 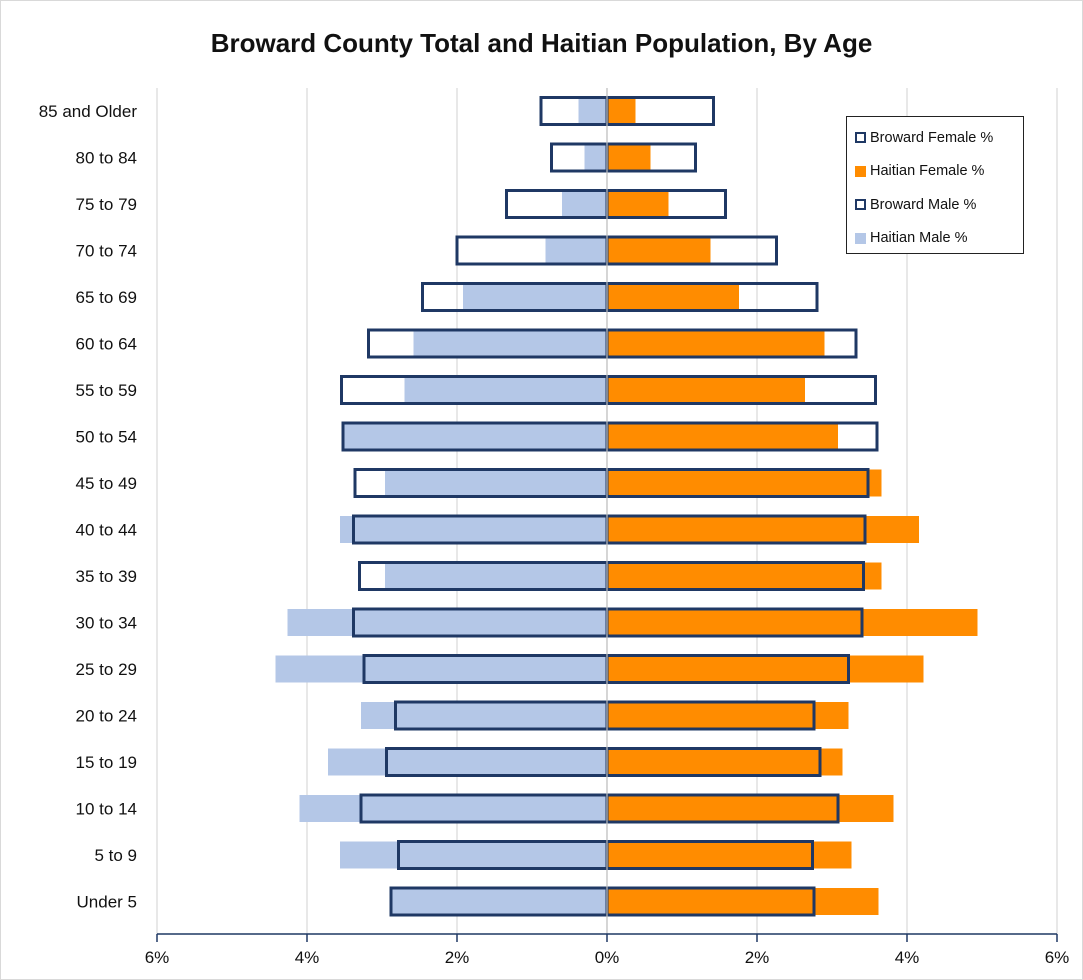 What do you see at coordinates (106, 762) in the screenshot?
I see `category-label-14: 15 to 19` at bounding box center [106, 762].